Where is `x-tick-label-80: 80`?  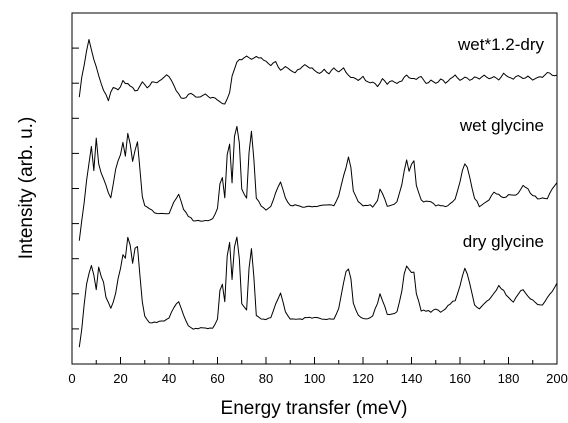
x-tick-label-80: 80 is located at coordinates (266, 378).